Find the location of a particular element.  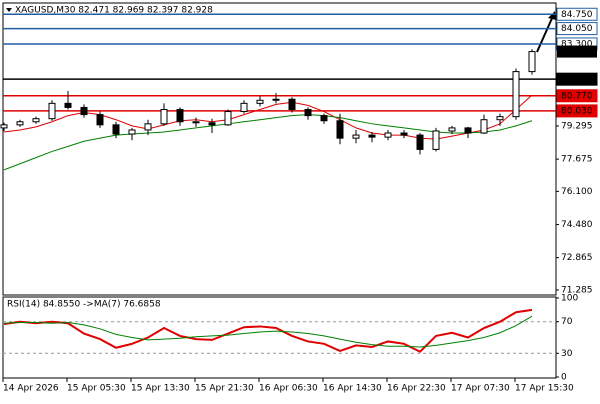

y-tick-label: 72.865 is located at coordinates (577, 258).